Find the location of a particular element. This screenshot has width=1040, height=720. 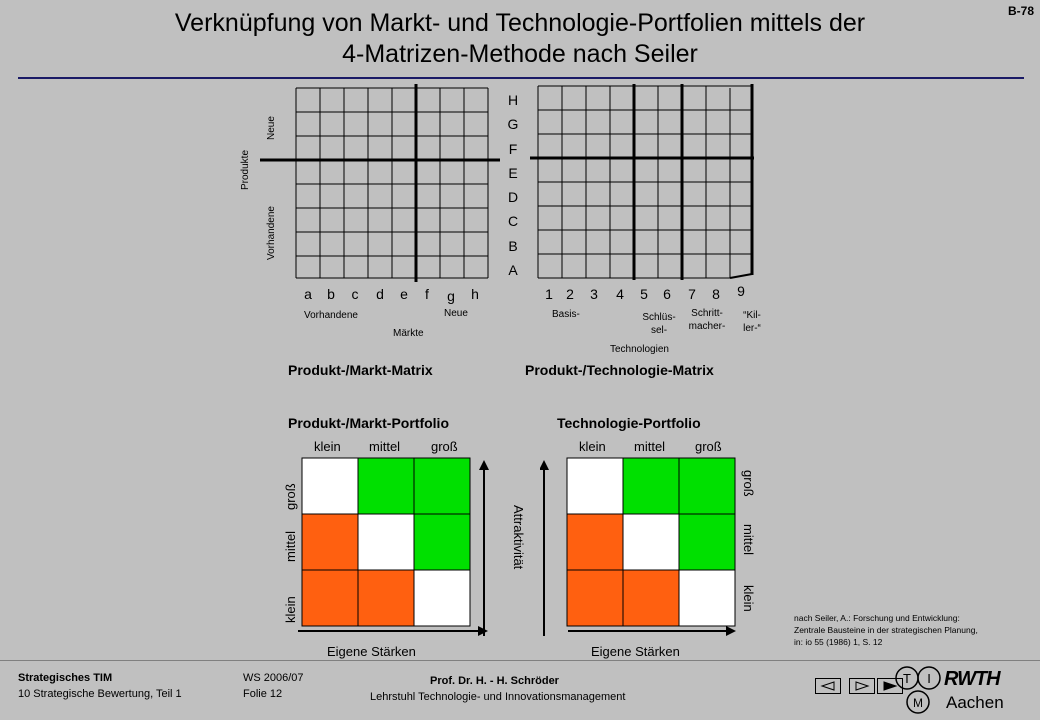

pm-portfolio-top-mittel: mittel is located at coordinates (385, 446).